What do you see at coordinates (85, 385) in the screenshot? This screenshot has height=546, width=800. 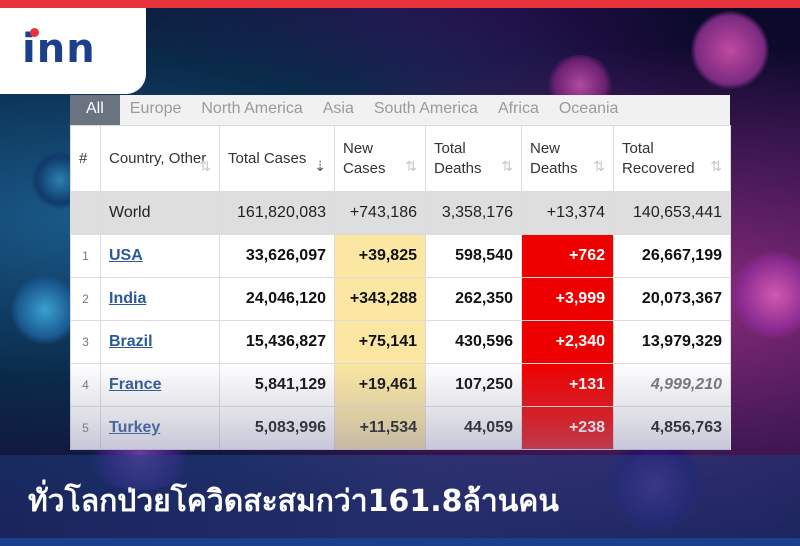 I see `row-num: 4` at bounding box center [85, 385].